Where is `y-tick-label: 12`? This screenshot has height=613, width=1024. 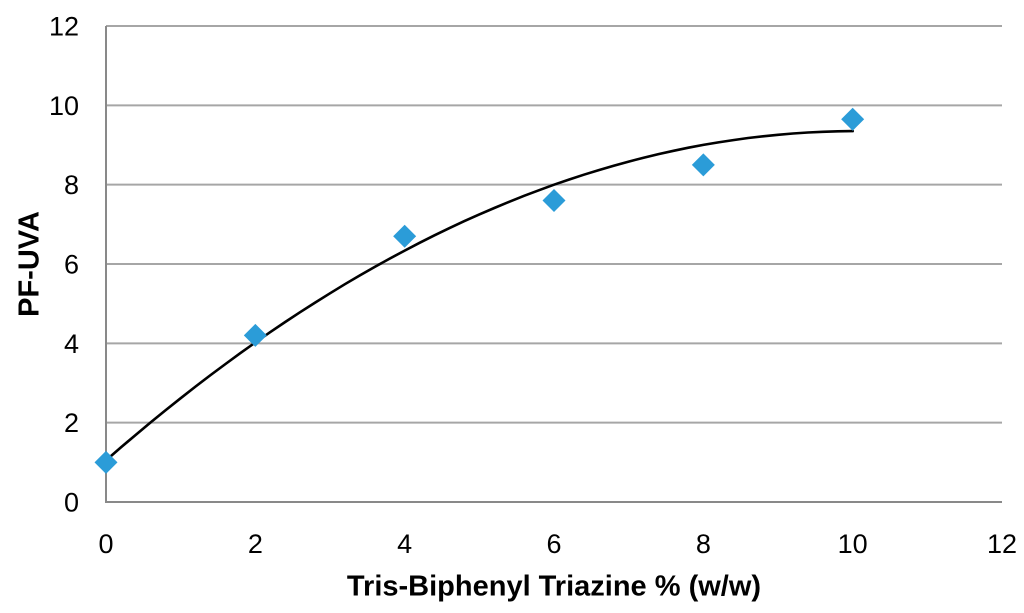 y-tick-label: 12 is located at coordinates (64, 27).